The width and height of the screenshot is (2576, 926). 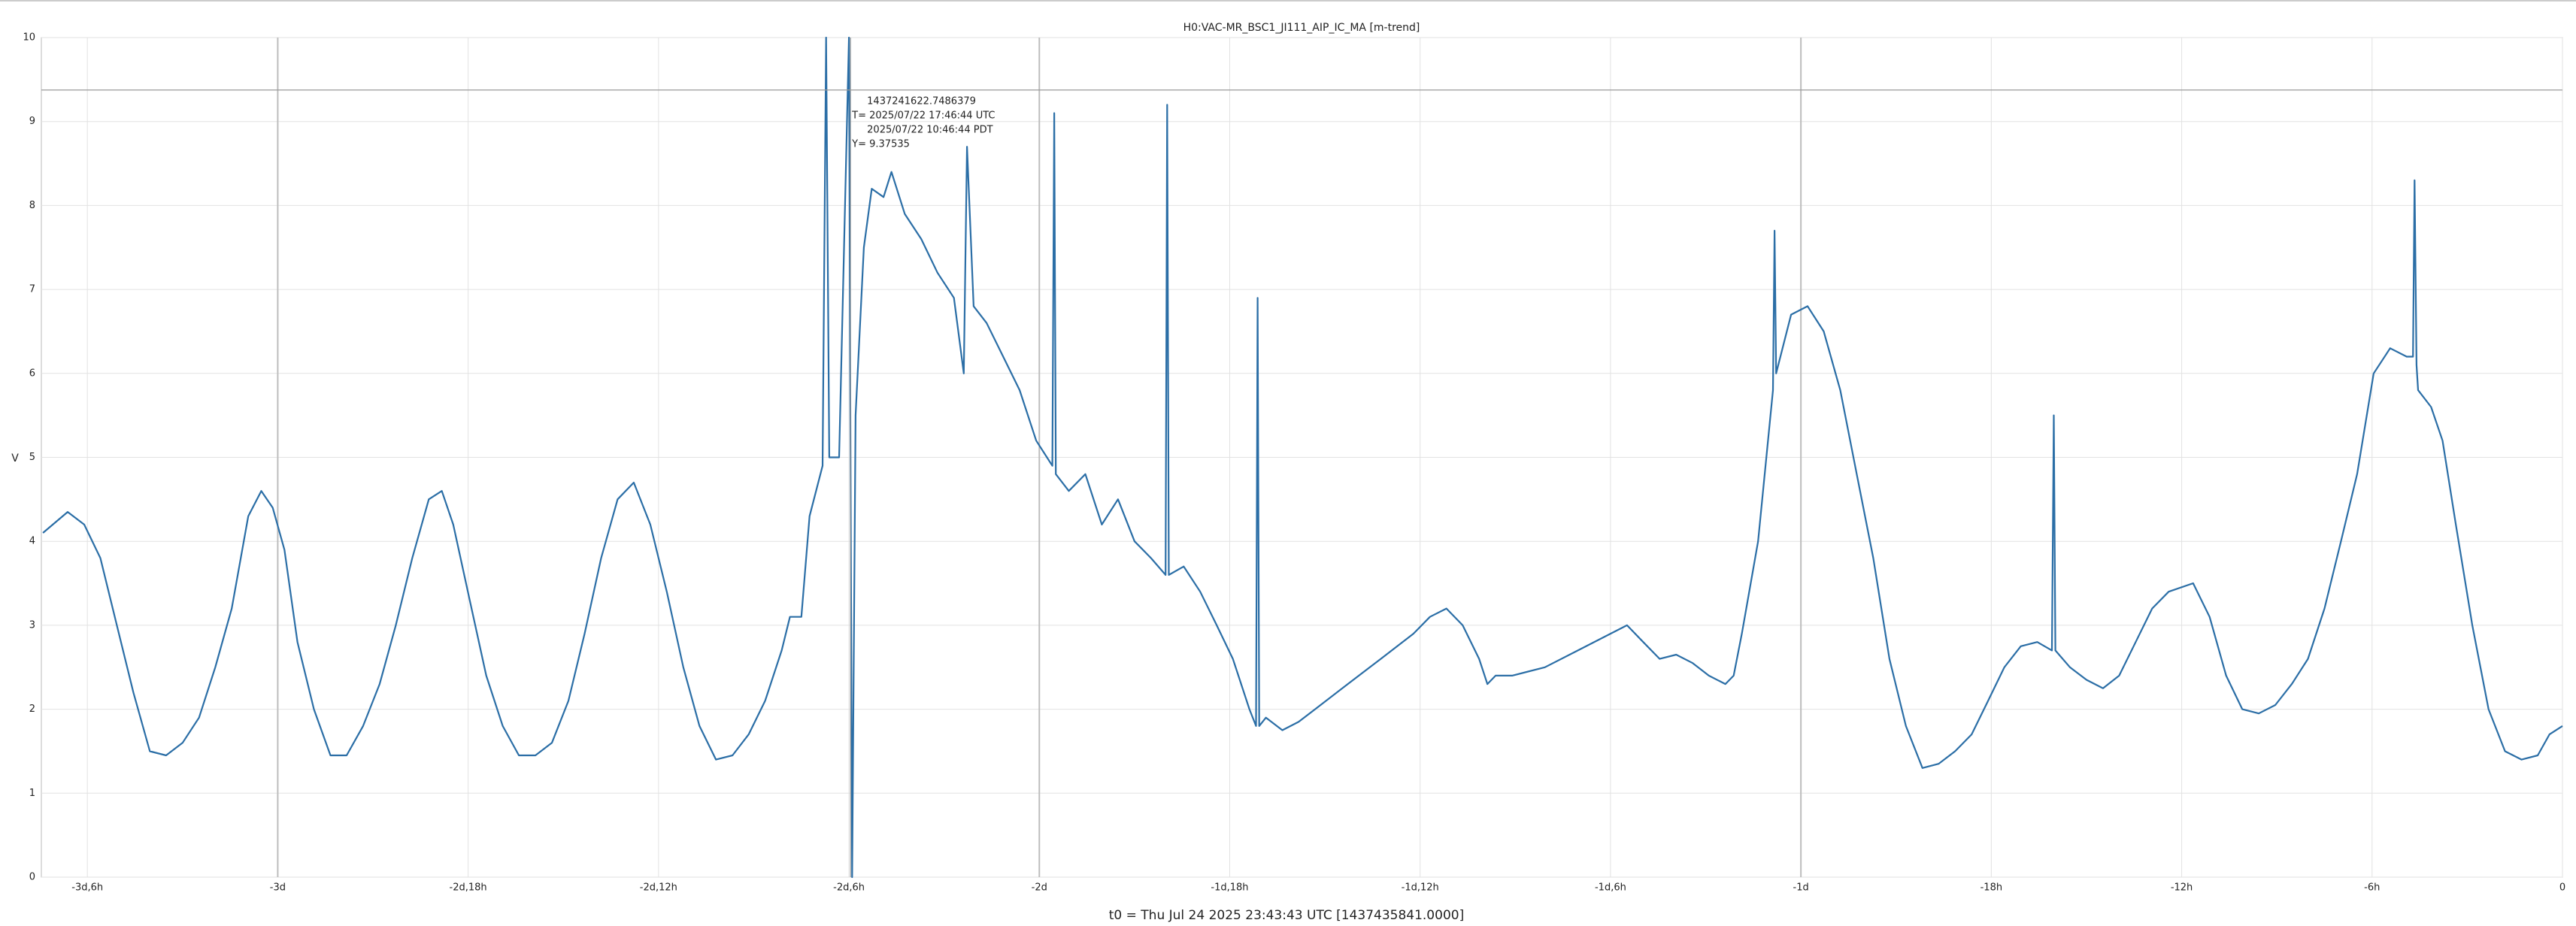 I want to click on x-tick-label: -1d,18h, so click(x=1229, y=888).